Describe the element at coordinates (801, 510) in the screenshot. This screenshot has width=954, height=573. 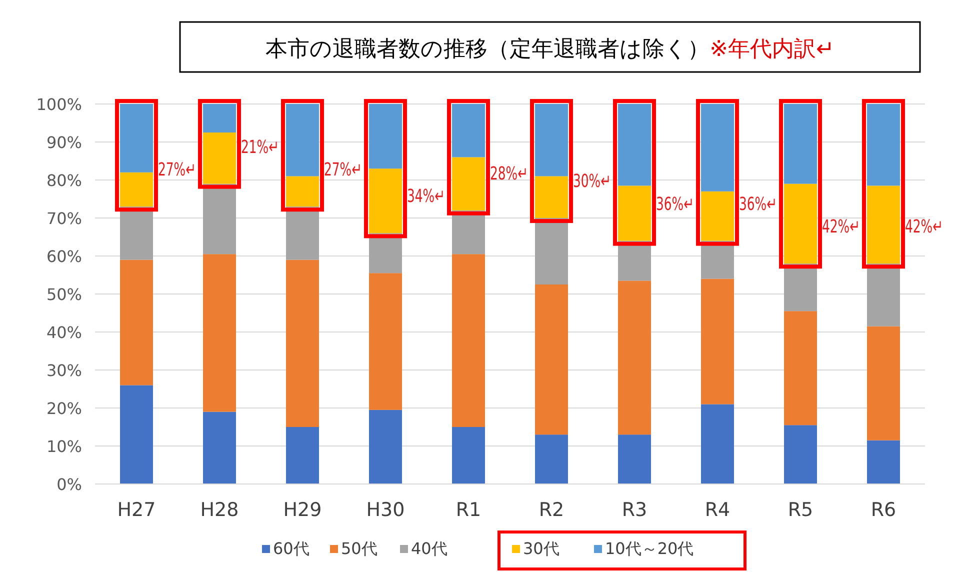
I see `x-tick-label: R5` at that location.